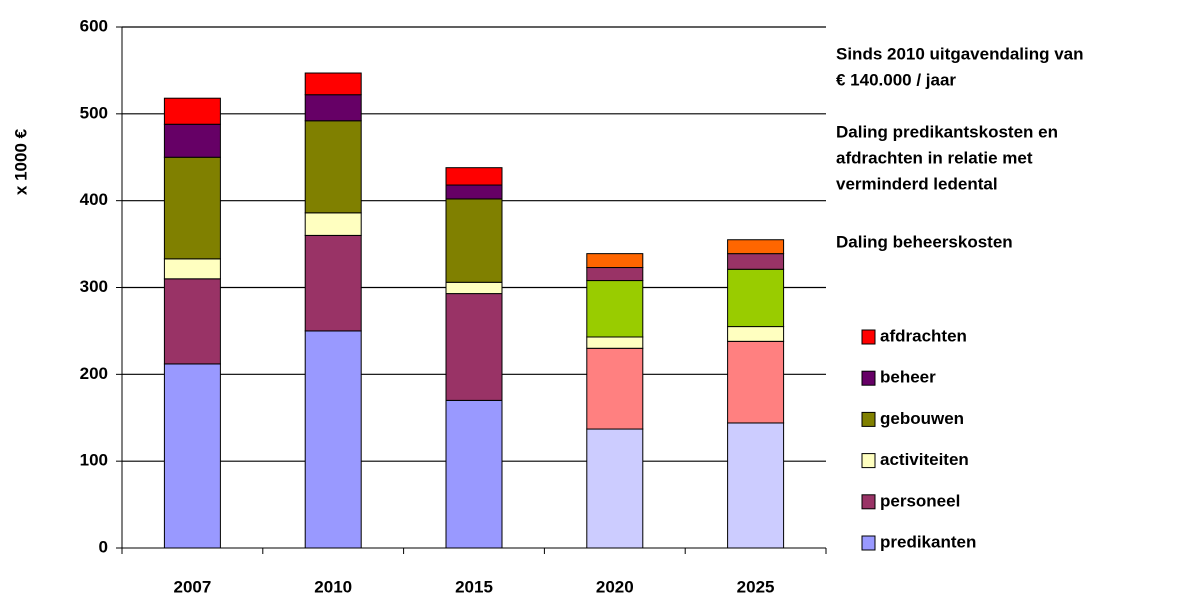 The image size is (1177, 601). I want to click on x-tick-label: 2010, so click(333, 586).